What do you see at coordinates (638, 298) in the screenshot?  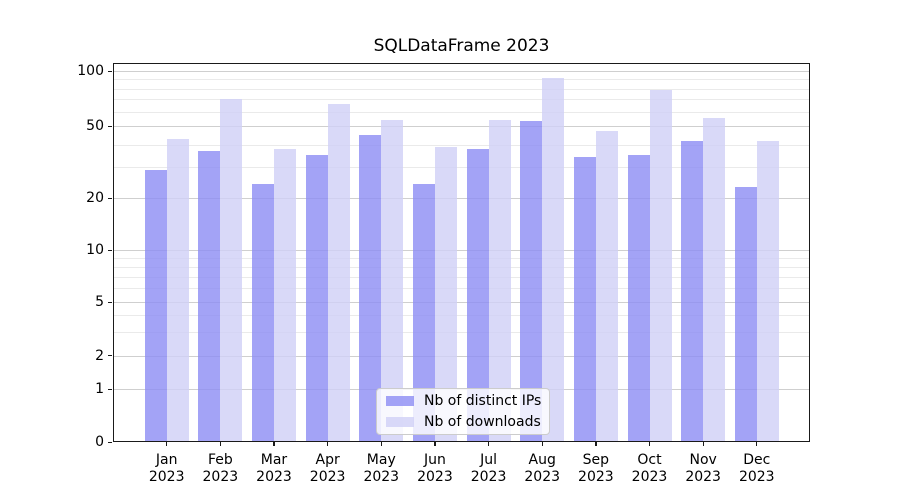 I see `bar-distinct-ips-oct` at bounding box center [638, 298].